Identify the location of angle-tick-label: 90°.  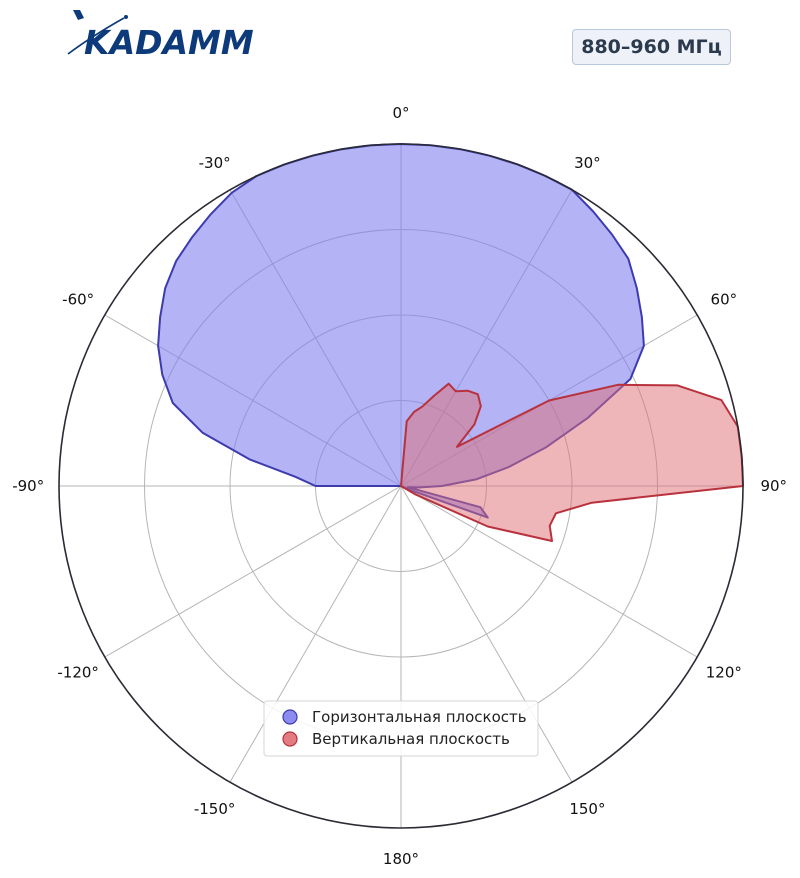
(773, 486).